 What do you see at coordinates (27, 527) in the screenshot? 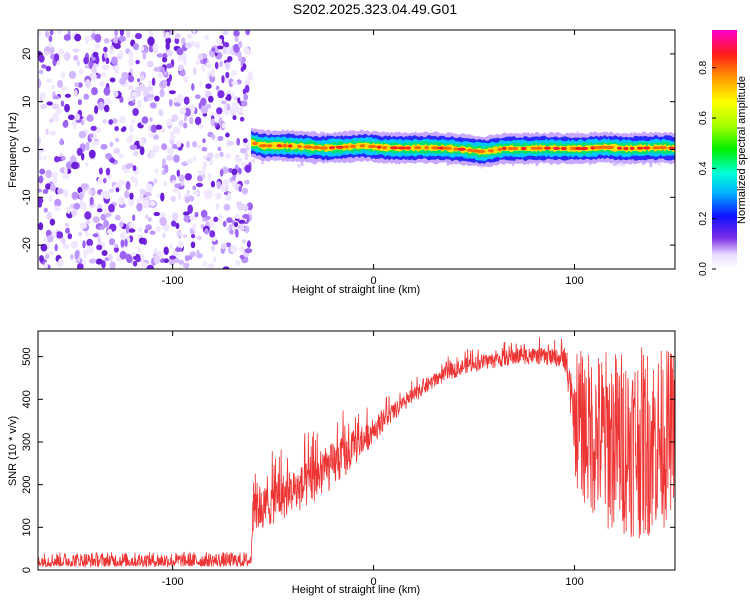
I see `y-tick-label: 100` at bounding box center [27, 527].